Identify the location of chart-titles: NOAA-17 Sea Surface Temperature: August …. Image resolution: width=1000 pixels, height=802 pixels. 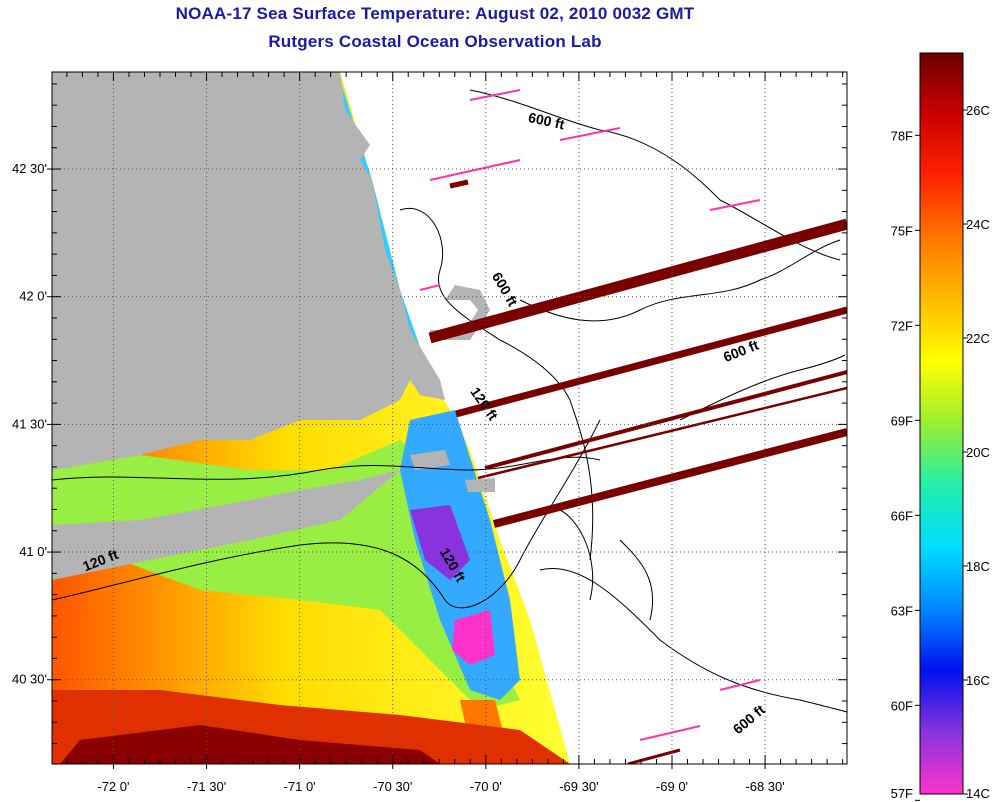
(435, 28).